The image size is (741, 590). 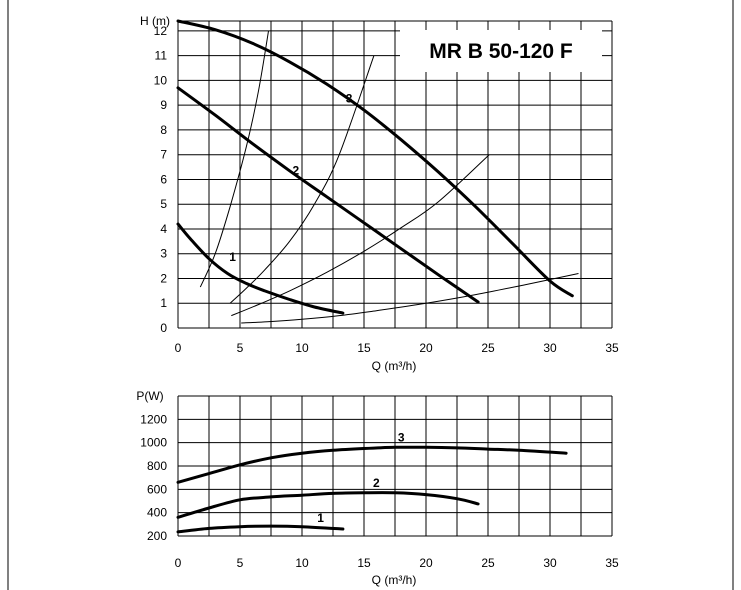 I want to click on head-ytick-label: 9, so click(x=163, y=105).